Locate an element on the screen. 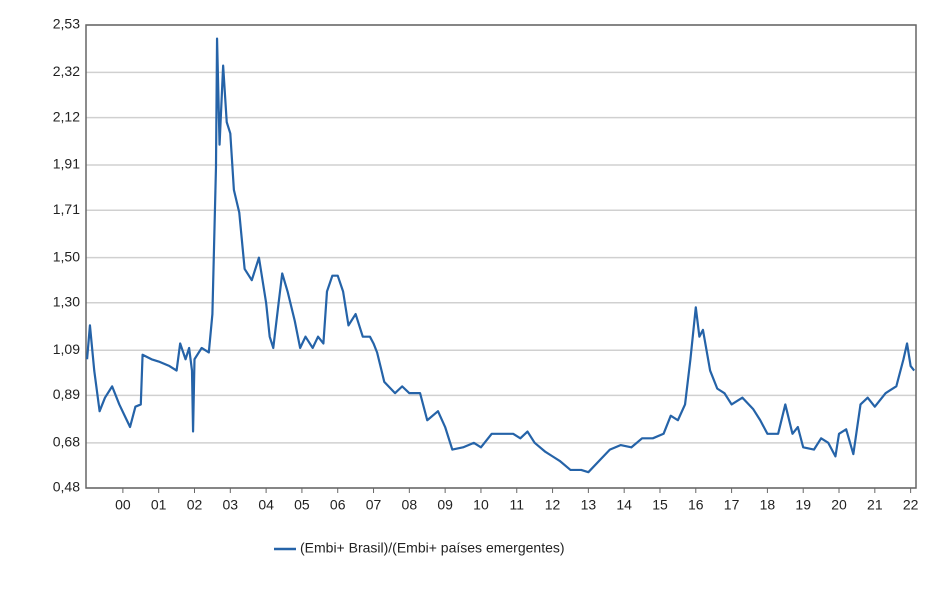 The image size is (945, 590). y-tick-label: 0,89 is located at coordinates (66, 394).